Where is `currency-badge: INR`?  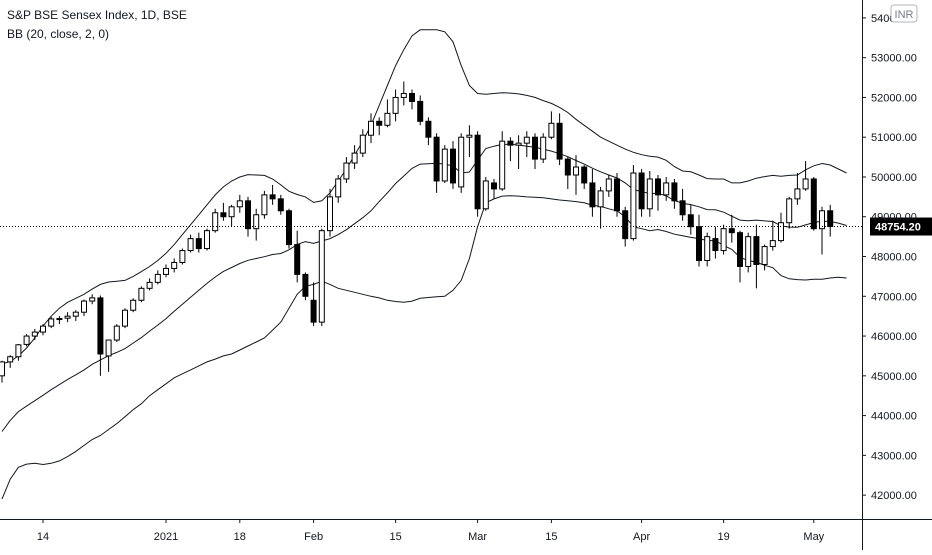 currency-badge: INR is located at coordinates (904, 15).